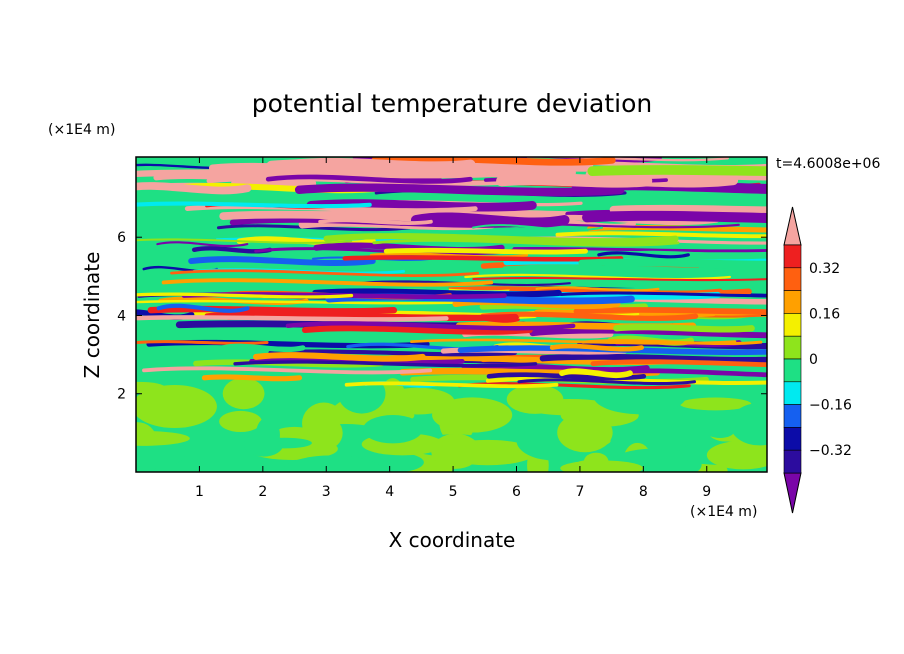  I want to click on x-axis-label: X coordinate, so click(452, 540).